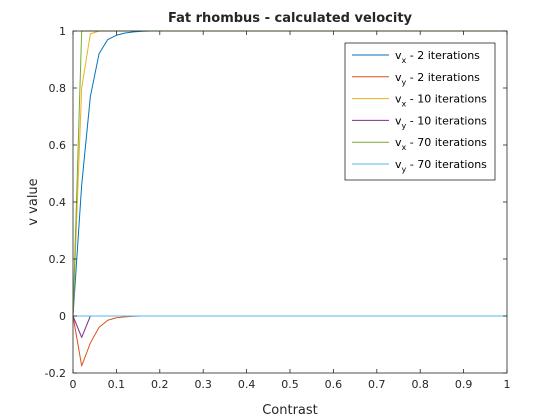 The width and height of the screenshot is (560, 420). What do you see at coordinates (160, 384) in the screenshot?
I see `x-tick-label: 0.2` at bounding box center [160, 384].